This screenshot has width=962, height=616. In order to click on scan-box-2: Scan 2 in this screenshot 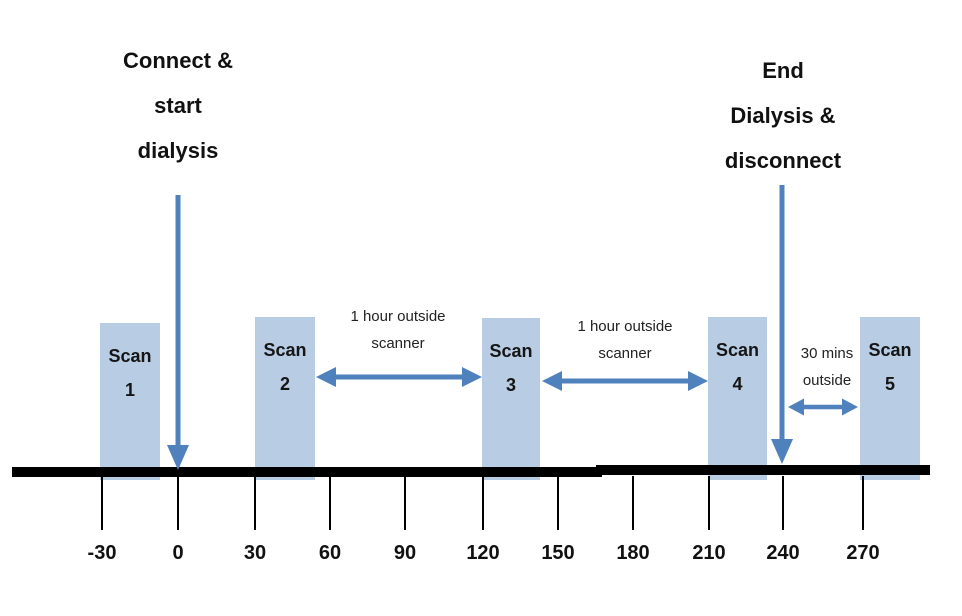, I will do `click(285, 398)`.